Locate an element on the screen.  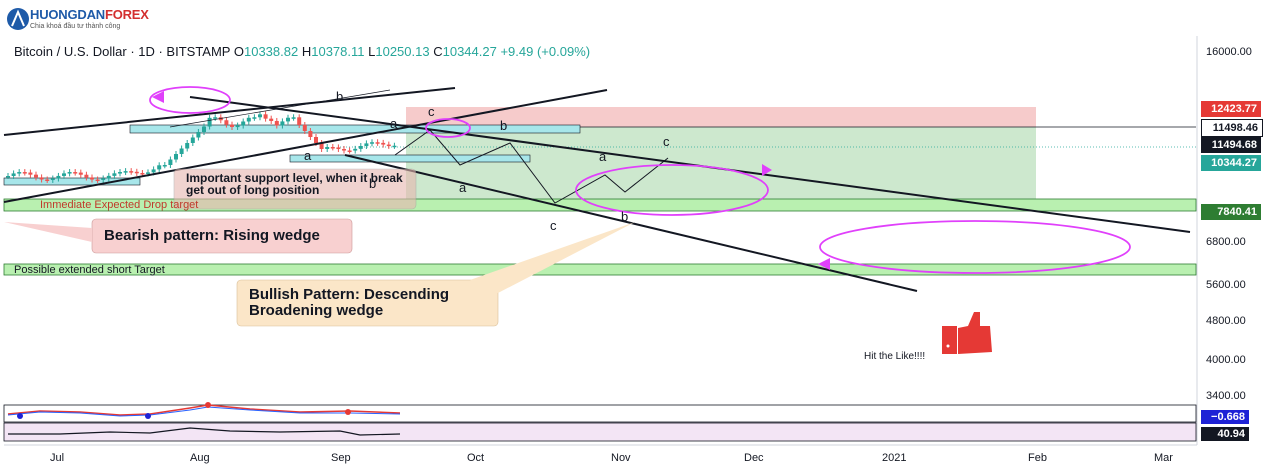
highlight-ellipse-top is located at coordinates (190, 100).